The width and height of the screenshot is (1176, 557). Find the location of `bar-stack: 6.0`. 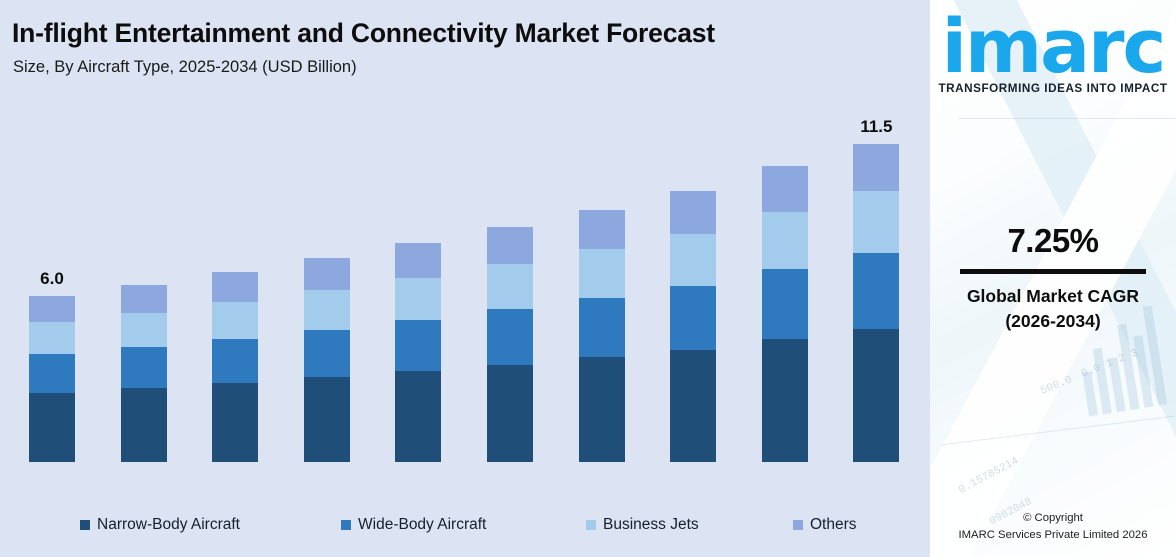

bar-stack: 6.0 is located at coordinates (52, 365).